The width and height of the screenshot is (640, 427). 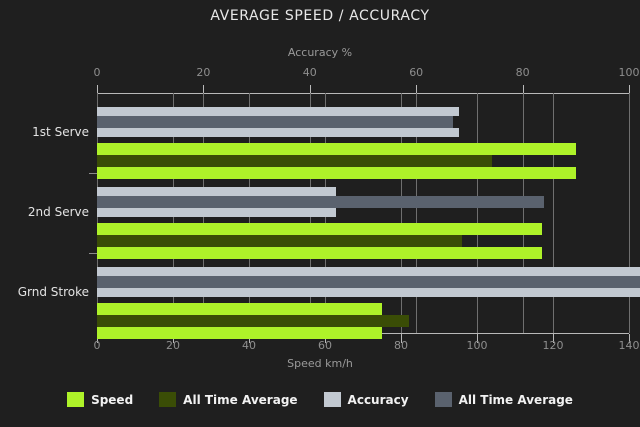 I want to click on tick-label-accuracy: 40, so click(x=309, y=72).